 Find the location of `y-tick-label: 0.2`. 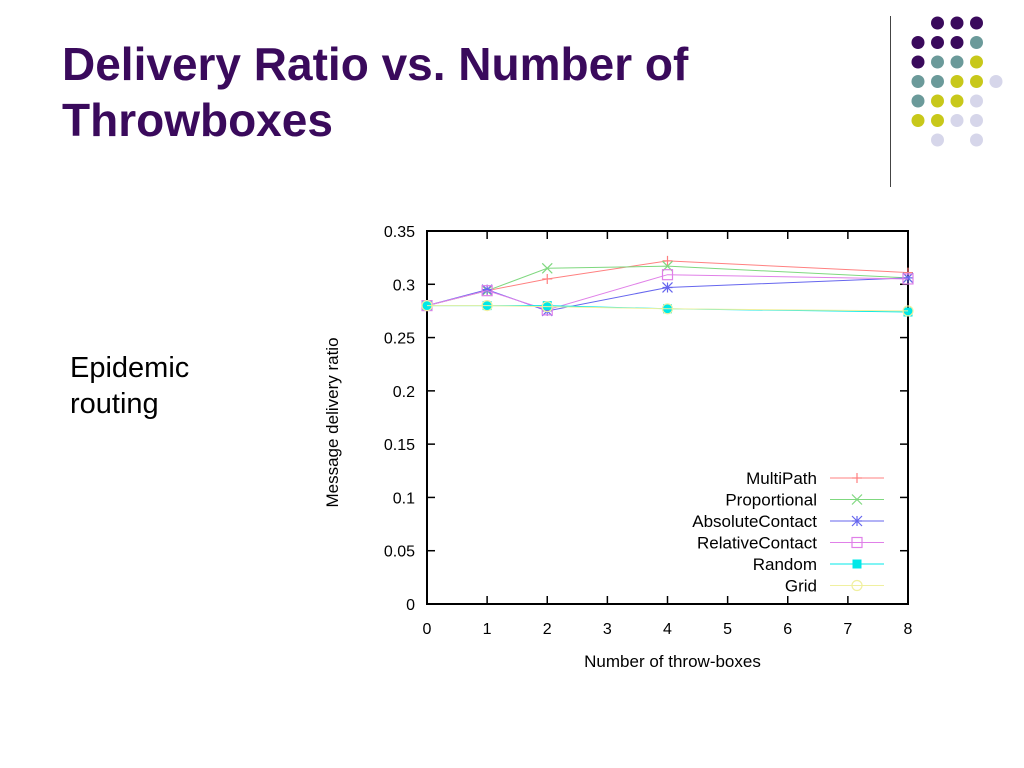

y-tick-label: 0.2 is located at coordinates (404, 392).